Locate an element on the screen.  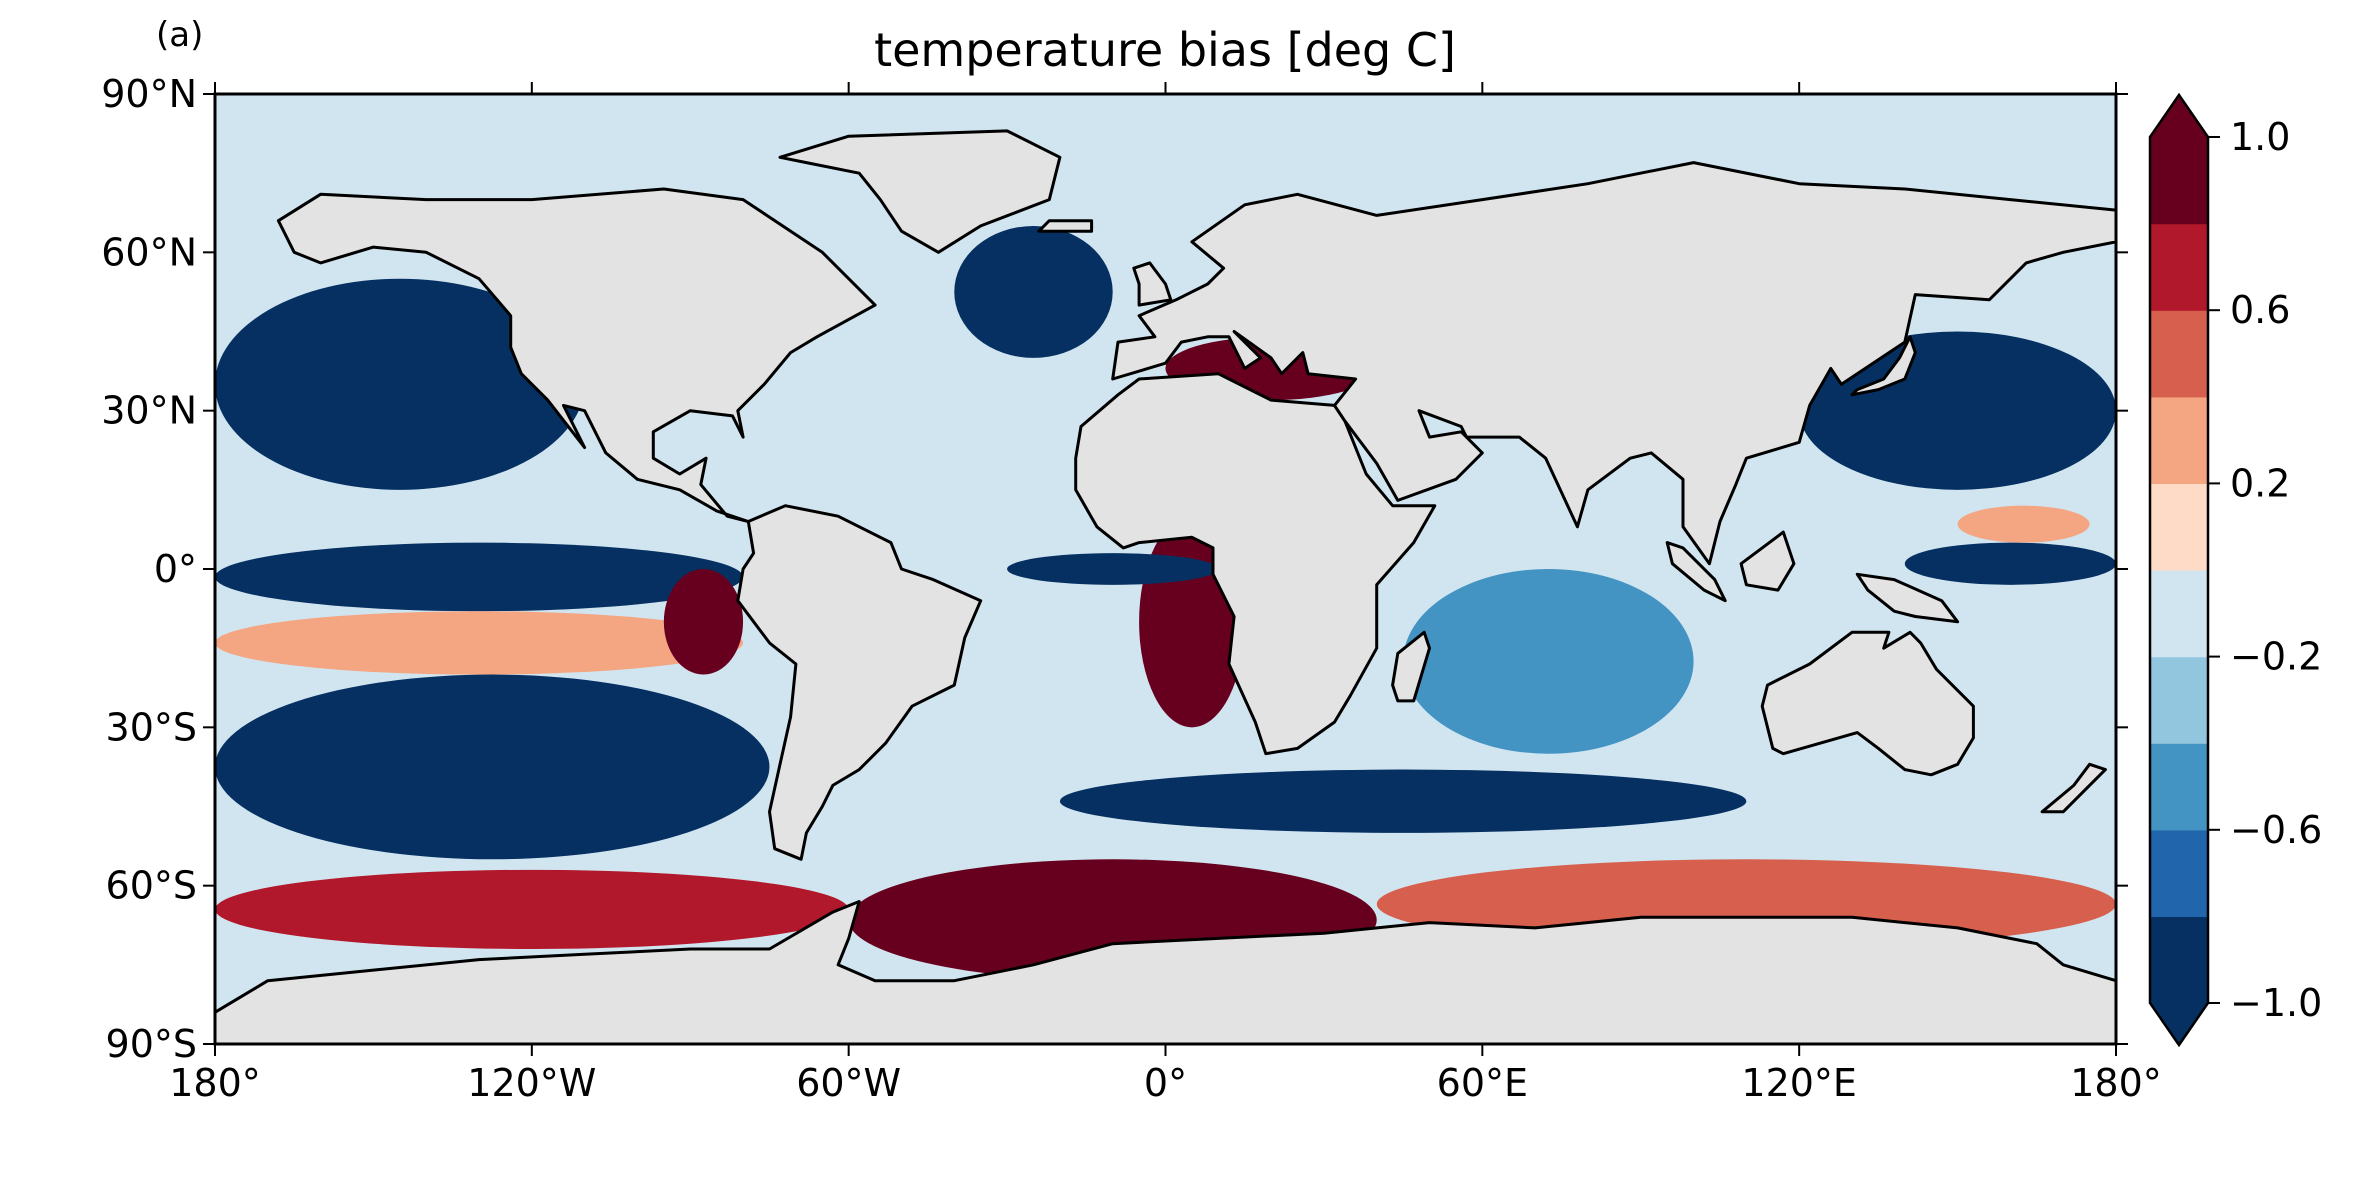
land-south-america is located at coordinates (859, 682).